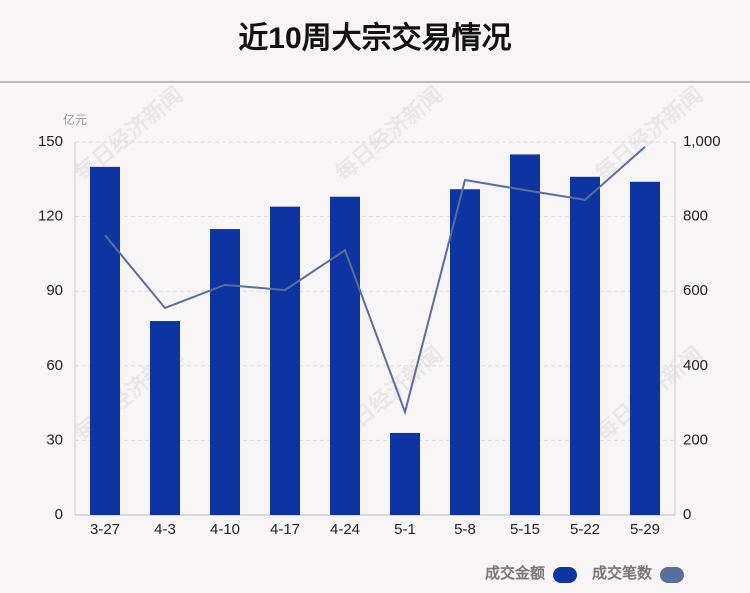 The image size is (750, 593). Describe the element at coordinates (75, 119) in the screenshot. I see `y-unit: 亿元` at that location.